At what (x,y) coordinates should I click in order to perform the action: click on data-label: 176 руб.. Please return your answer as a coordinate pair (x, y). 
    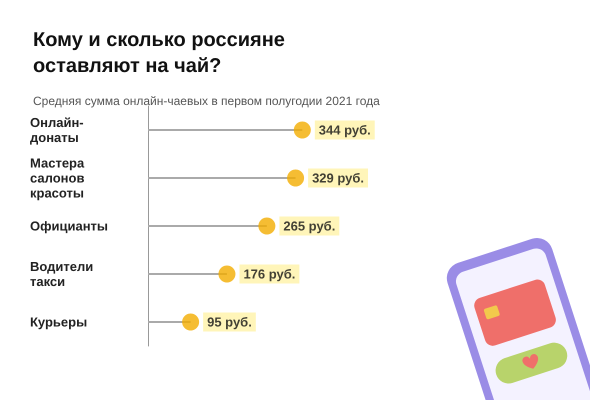
    Looking at the image, I should click on (269, 274).